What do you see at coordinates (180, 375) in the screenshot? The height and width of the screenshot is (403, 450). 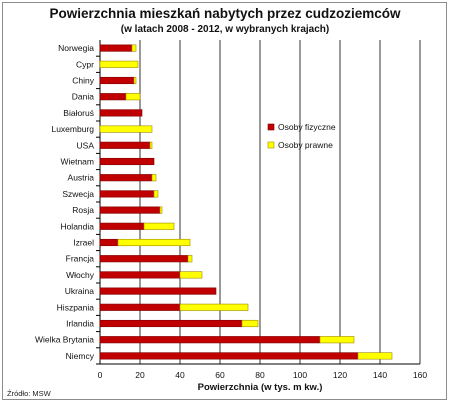 I see `x-tick-label: 40` at bounding box center [180, 375].